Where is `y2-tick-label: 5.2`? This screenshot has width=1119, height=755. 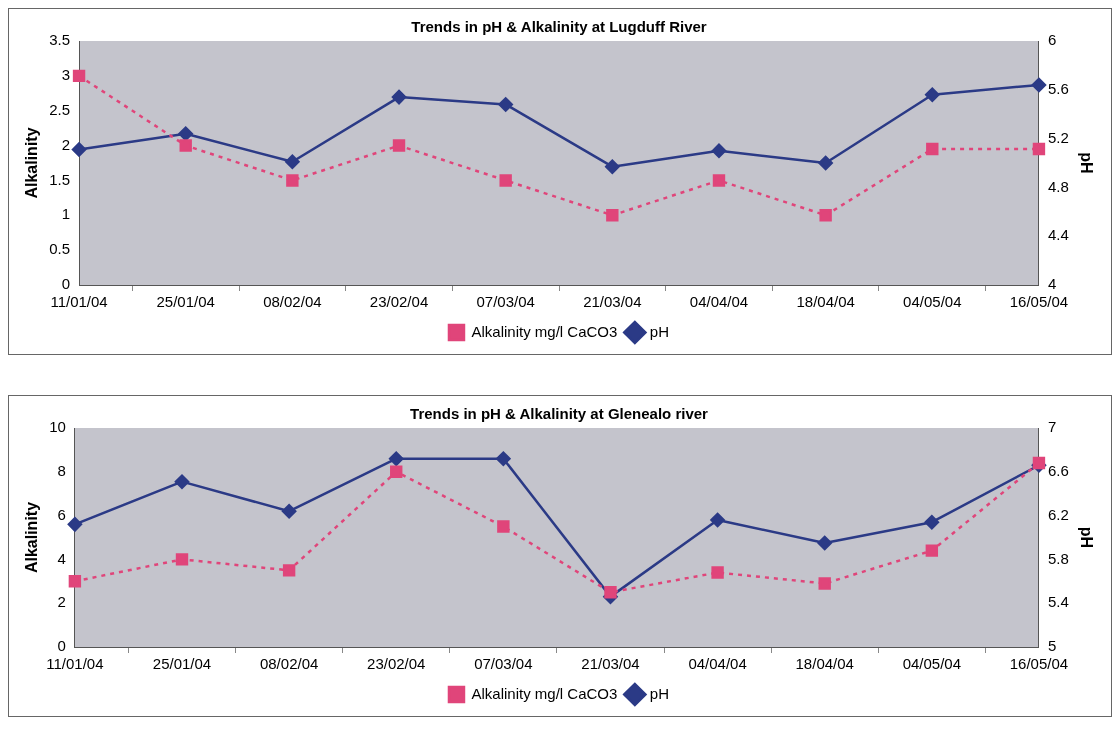
y2-tick-label: 5.2 is located at coordinates (1058, 137).